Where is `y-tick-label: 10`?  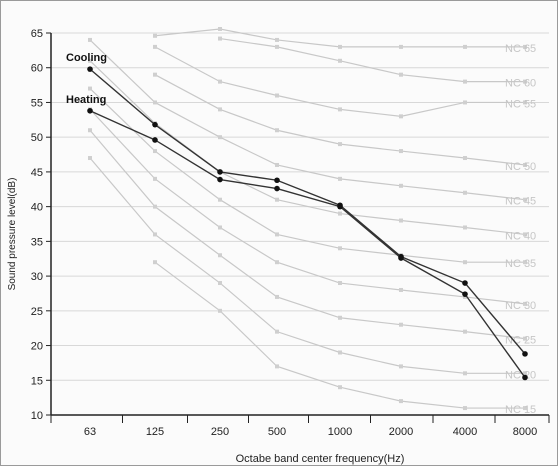 y-tick-label: 10 is located at coordinates (37, 416).